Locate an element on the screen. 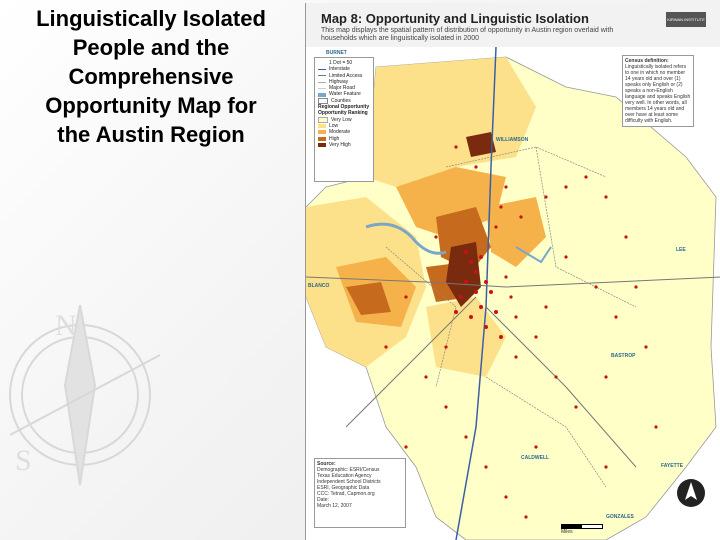  scale-label: Miles is located at coordinates (567, 532).